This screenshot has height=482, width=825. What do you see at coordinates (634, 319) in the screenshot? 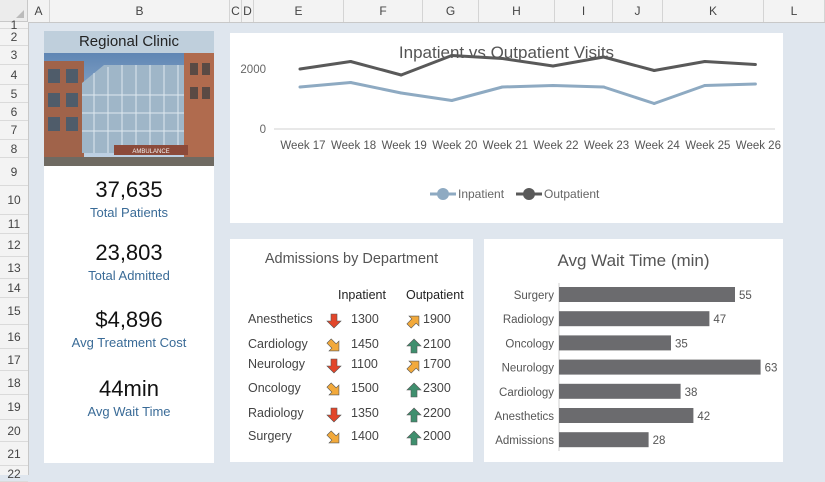
I see `bar-radiology` at bounding box center [634, 319].